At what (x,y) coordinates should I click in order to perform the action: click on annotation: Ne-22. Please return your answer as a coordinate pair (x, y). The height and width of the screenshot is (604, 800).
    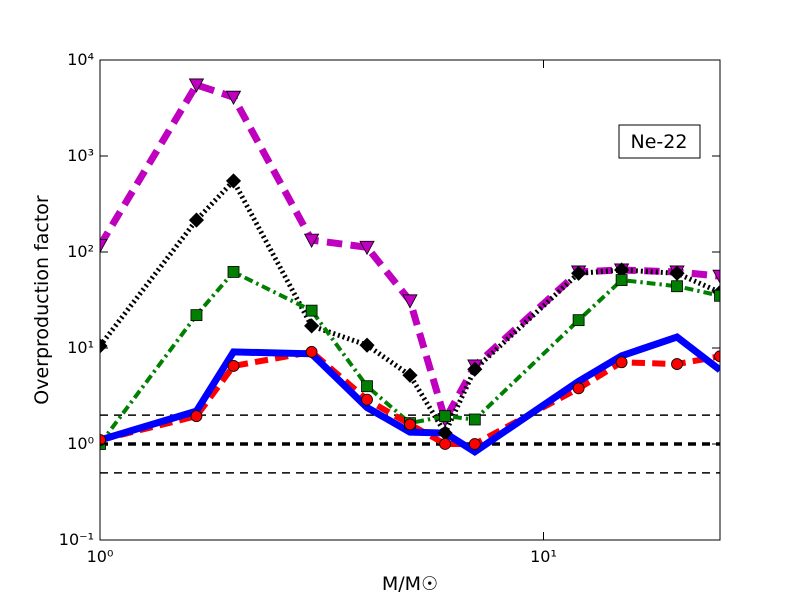
    Looking at the image, I should click on (659, 142).